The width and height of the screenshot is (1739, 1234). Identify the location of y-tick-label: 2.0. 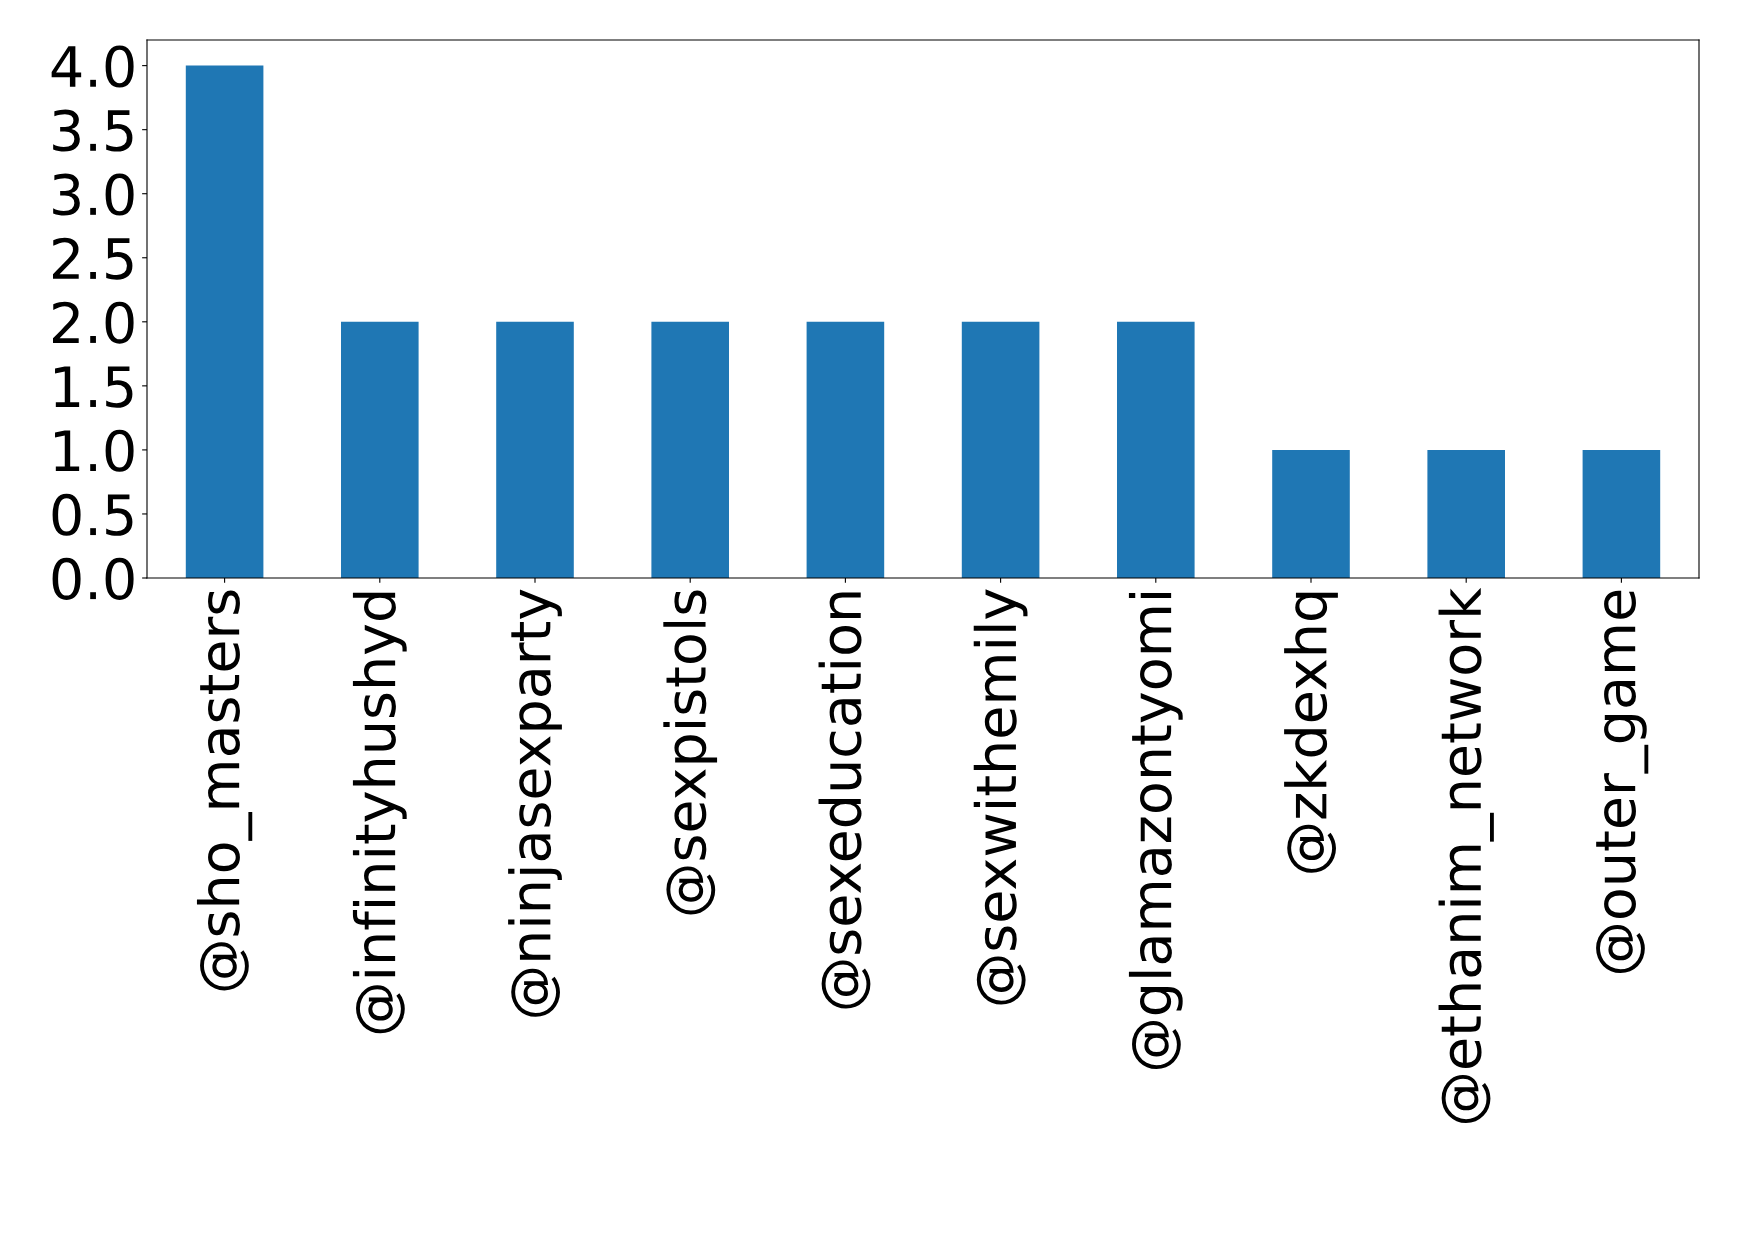
(93, 322).